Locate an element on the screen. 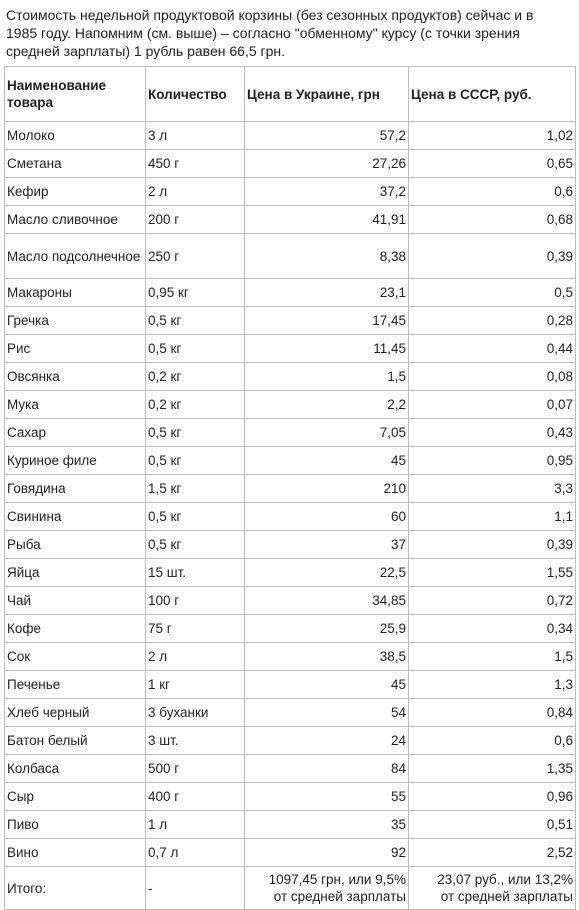  table-row: Говядина 1,5 кг 210 3,3 is located at coordinates (290, 488).